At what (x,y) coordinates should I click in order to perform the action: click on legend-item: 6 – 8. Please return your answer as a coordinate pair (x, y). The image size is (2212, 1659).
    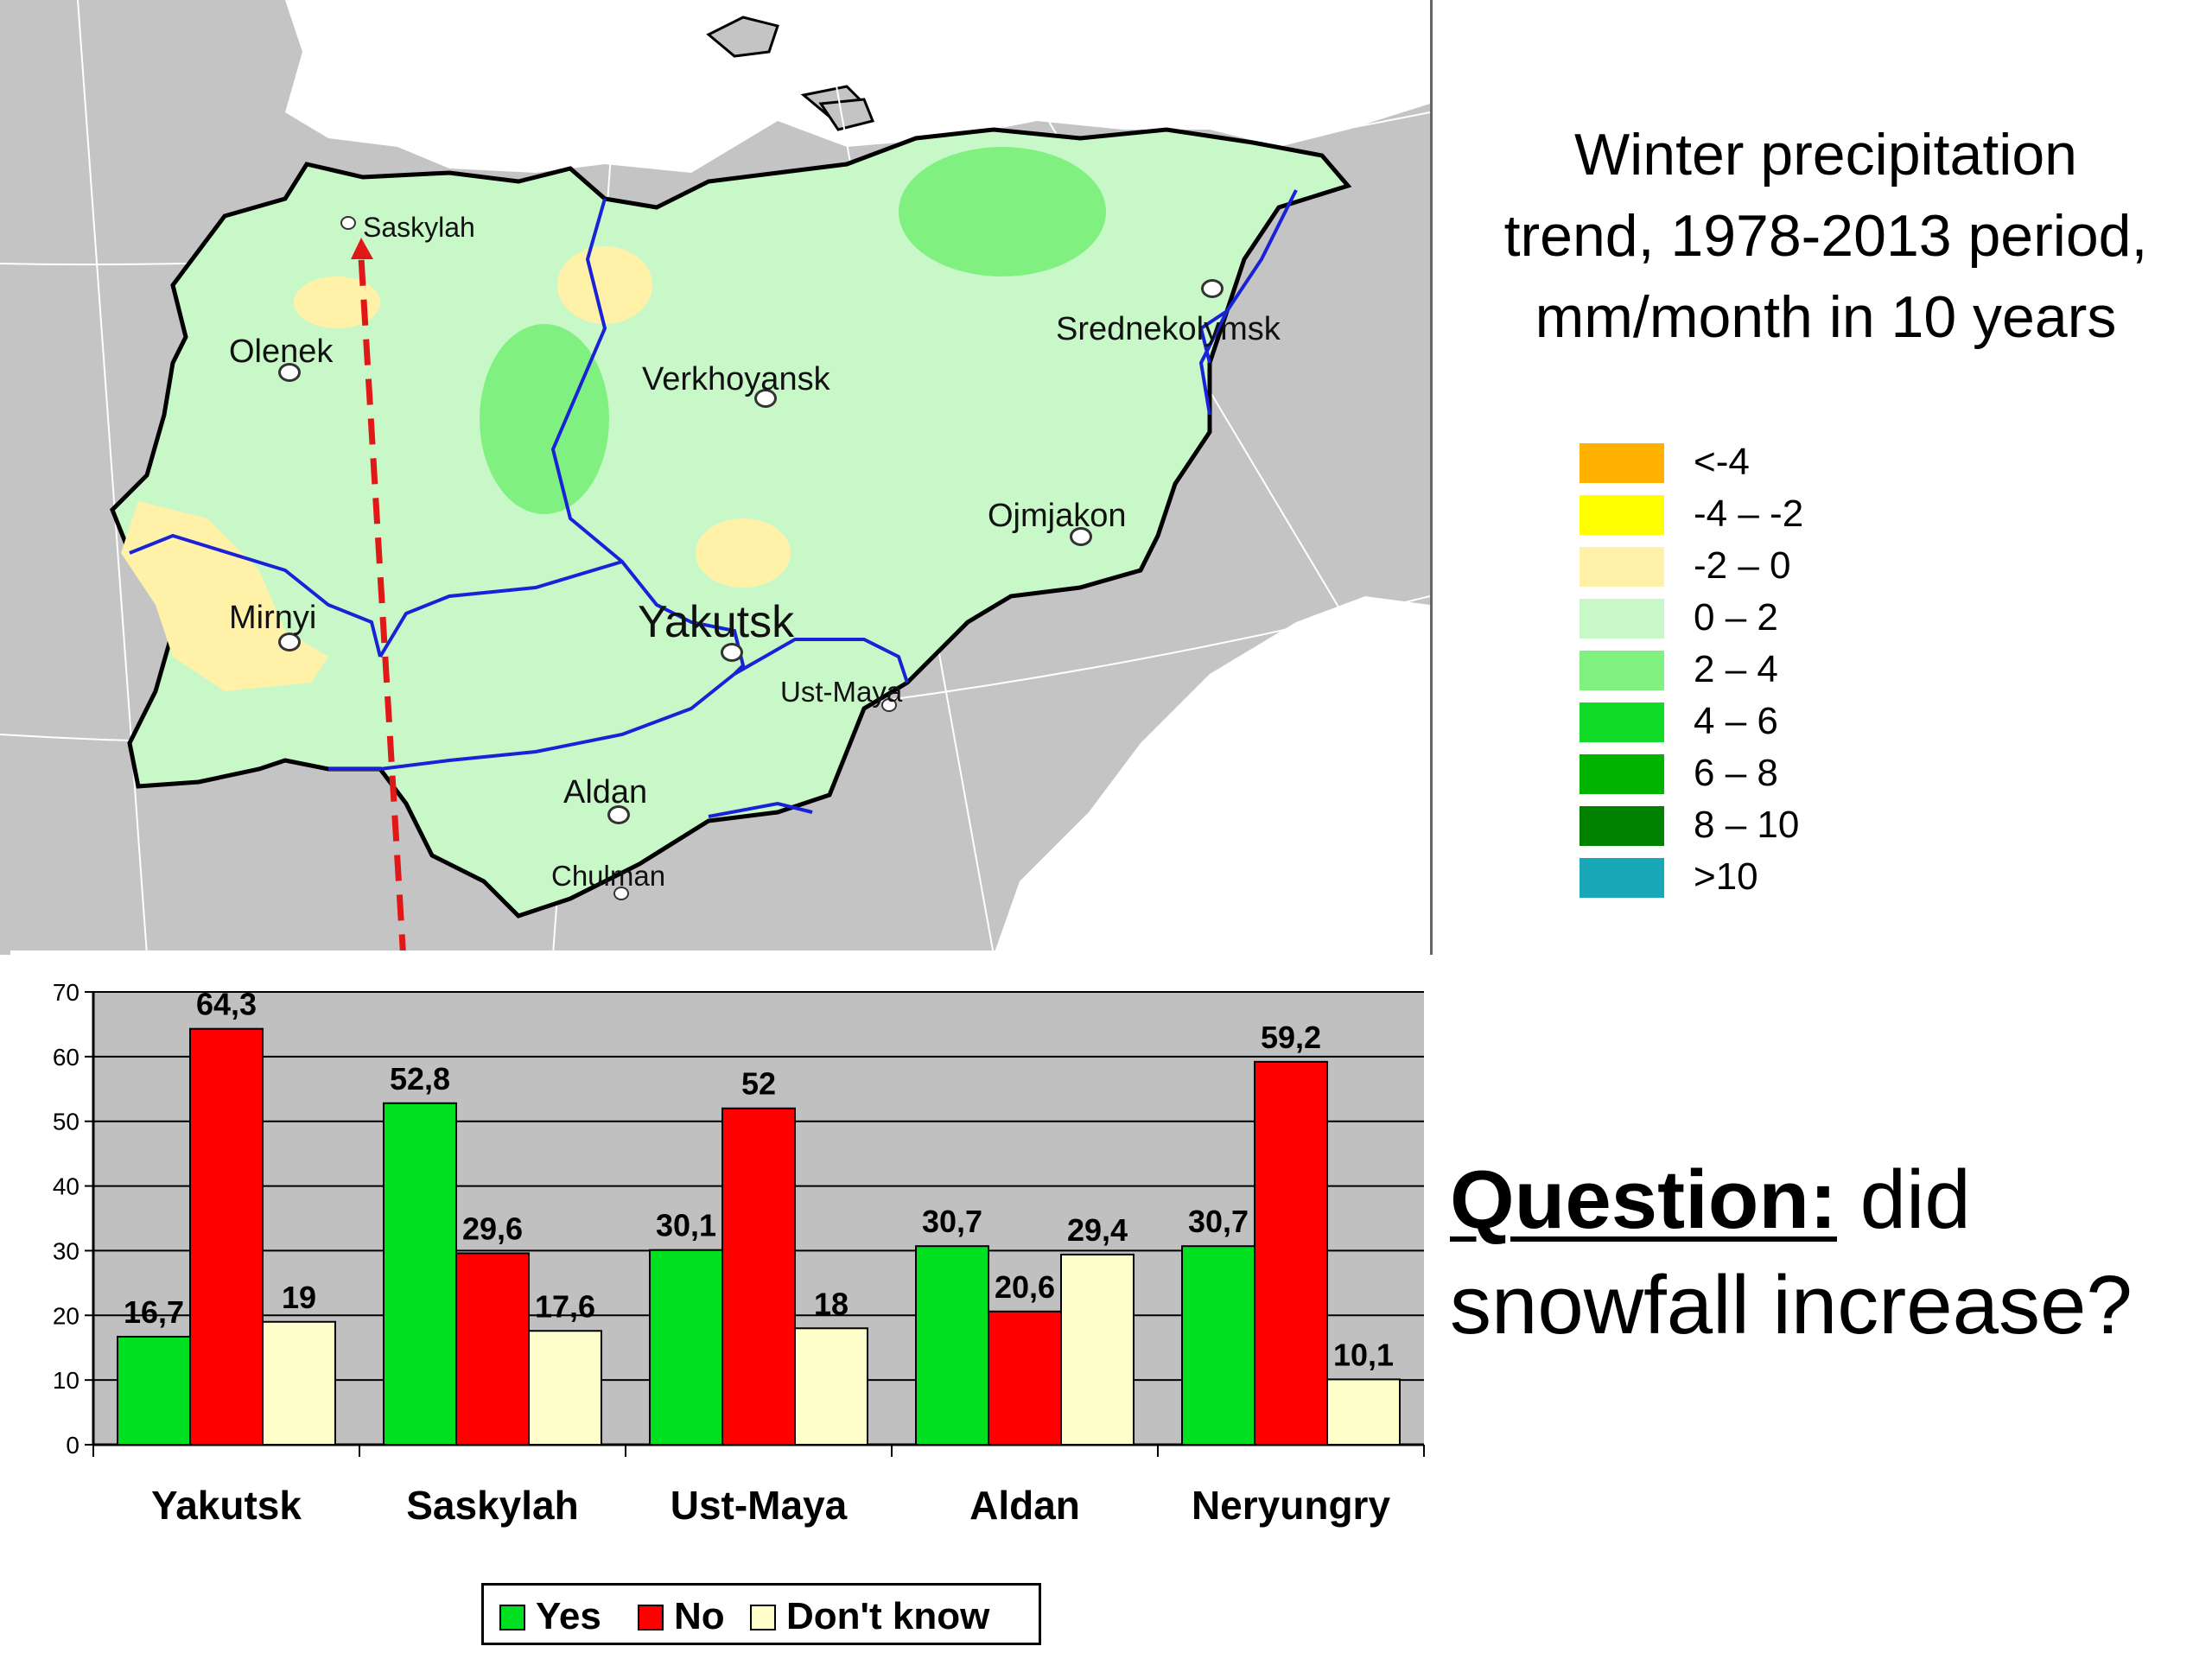
    Looking at the image, I should click on (1709, 773).